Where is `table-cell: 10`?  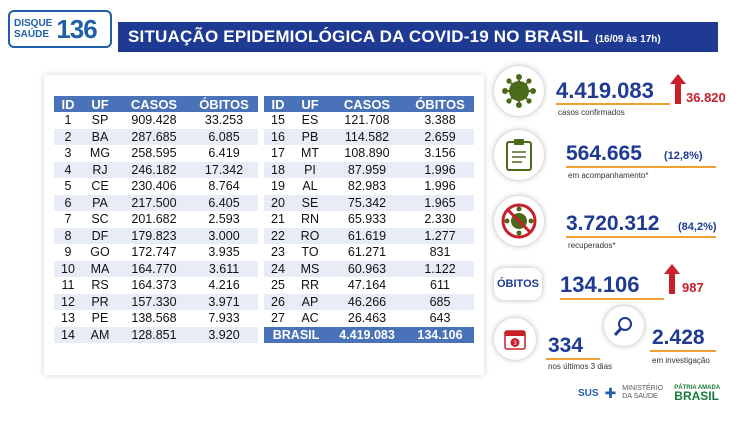 table-cell: 10 is located at coordinates (68, 268).